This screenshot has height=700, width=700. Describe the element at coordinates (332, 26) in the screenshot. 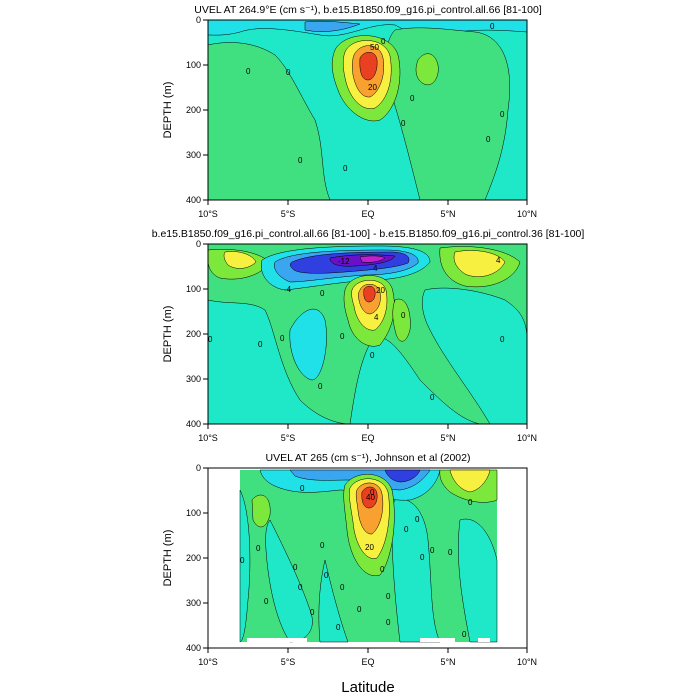

I see `panel-1-surface-westward-core` at that location.